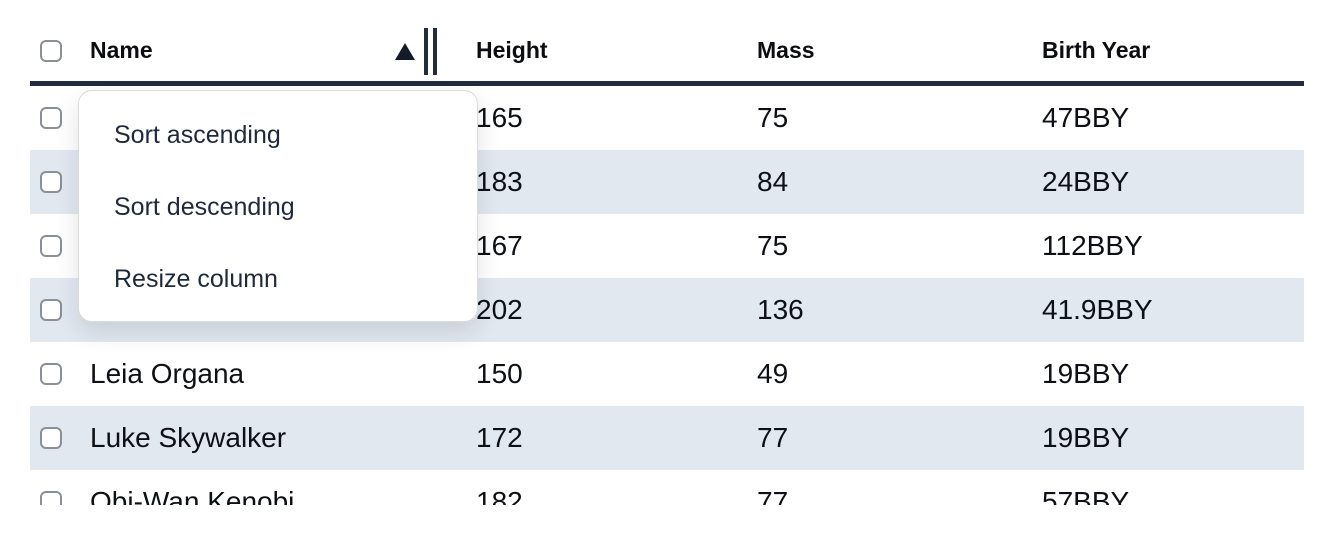 Image resolution: width=1330 pixels, height=536 pixels. Describe the element at coordinates (430, 51) in the screenshot. I see `column-resize-handle-icon` at that location.